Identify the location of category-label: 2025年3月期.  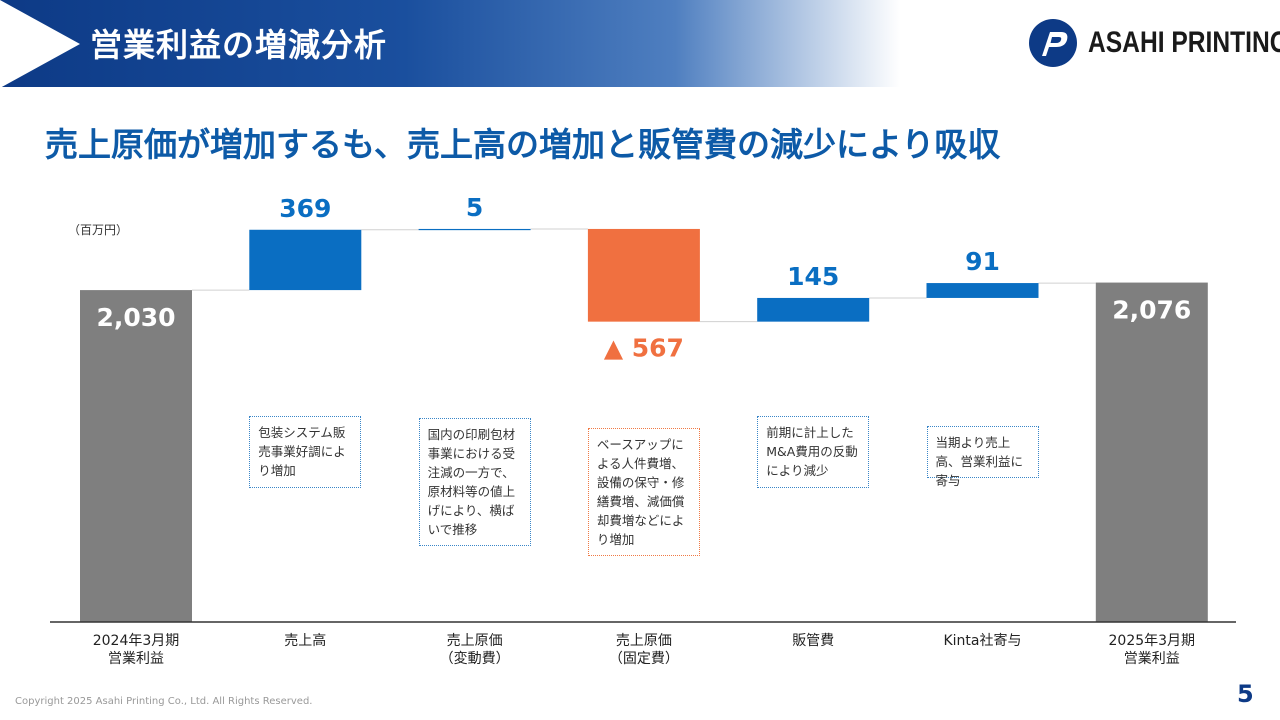
(1152, 641).